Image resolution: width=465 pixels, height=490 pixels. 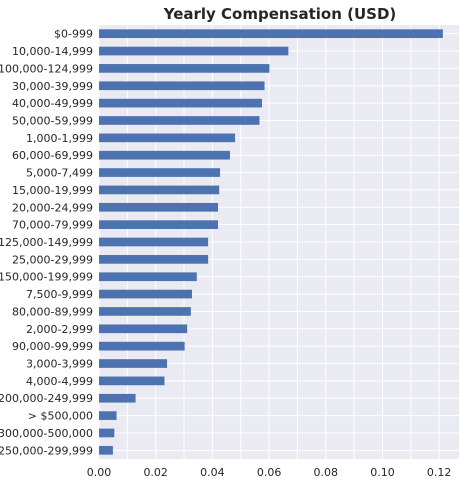 I want to click on y-tick-label: 5,000-7,499, so click(x=59, y=173).